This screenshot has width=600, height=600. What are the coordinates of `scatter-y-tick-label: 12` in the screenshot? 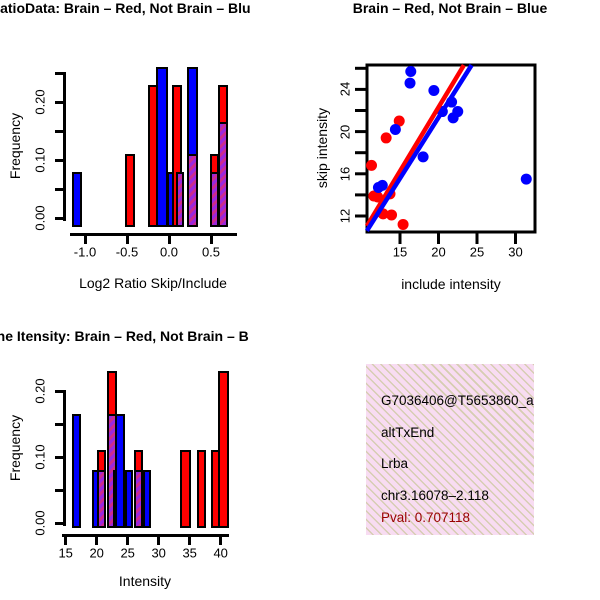 It's located at (345, 216).